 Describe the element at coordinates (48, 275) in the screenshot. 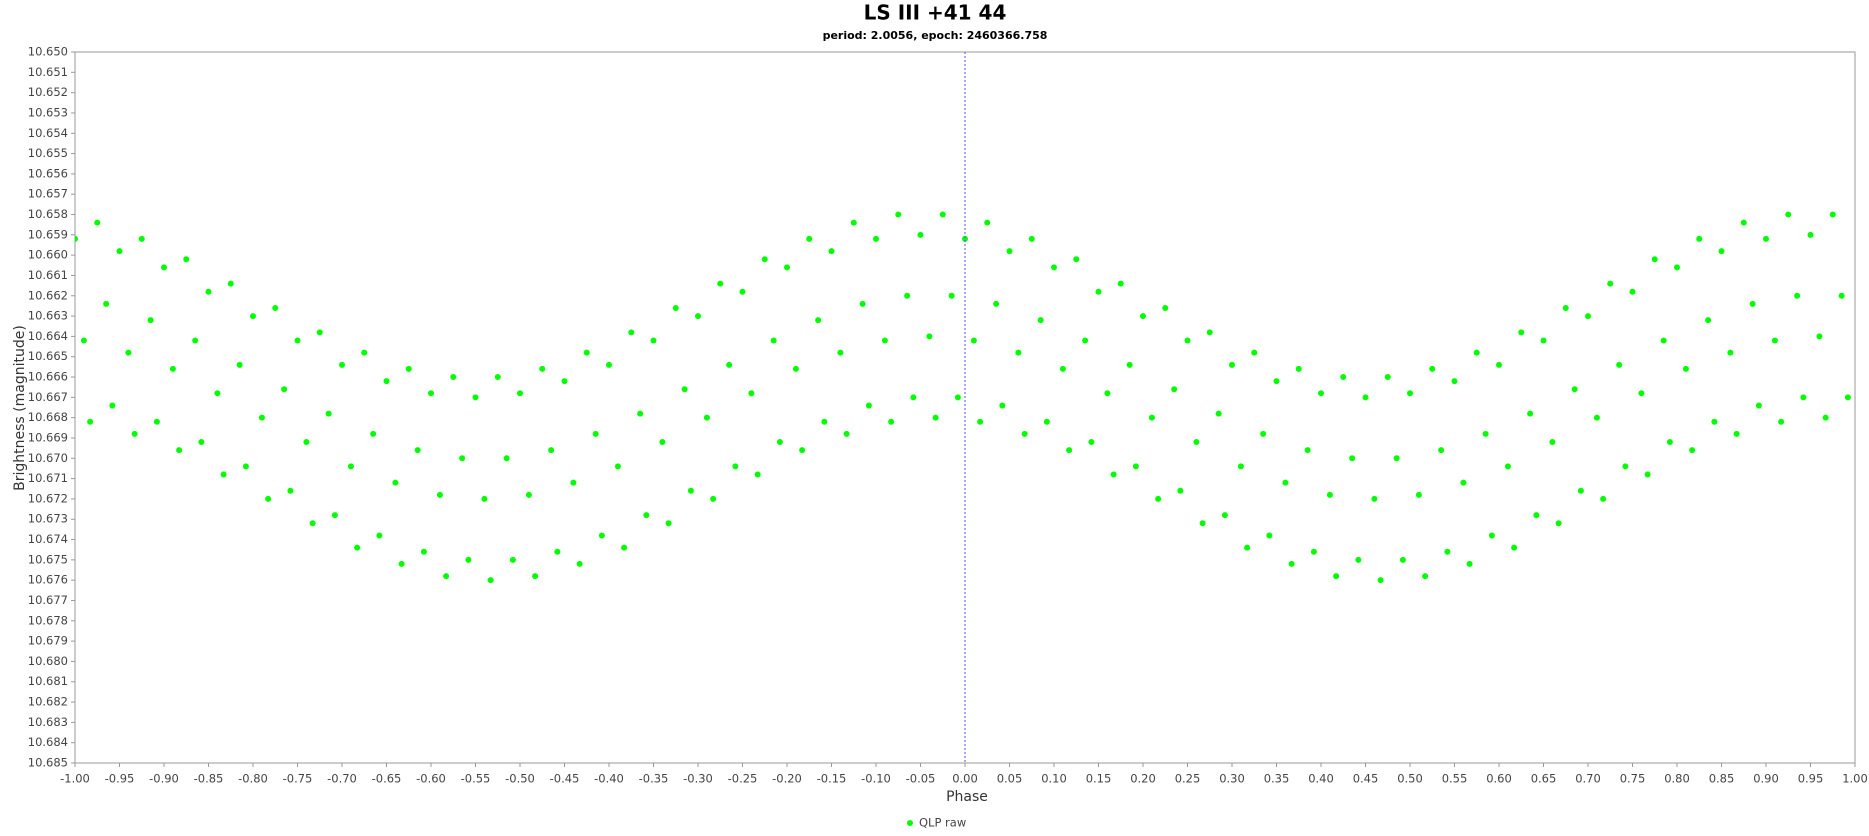

I see `y-tick-label: 10.661` at that location.